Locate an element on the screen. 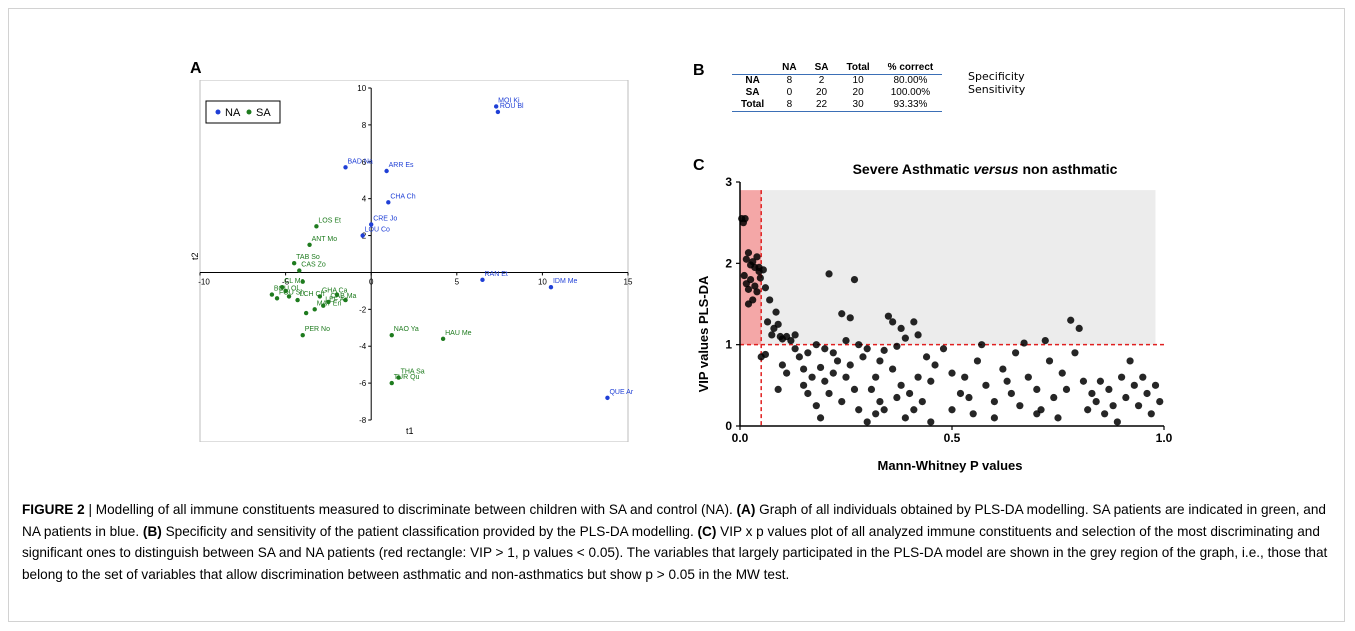 This screenshot has width=1355, height=631. point-label: THA Sa is located at coordinates (413, 372).